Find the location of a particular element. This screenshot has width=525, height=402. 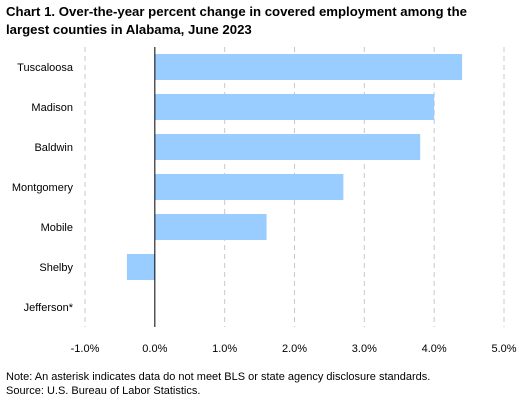

x-tick-labels: -1.0% 0.0% 1.0% 2.0% 3.0% 4.0% 5.0% is located at coordinates (294, 349).